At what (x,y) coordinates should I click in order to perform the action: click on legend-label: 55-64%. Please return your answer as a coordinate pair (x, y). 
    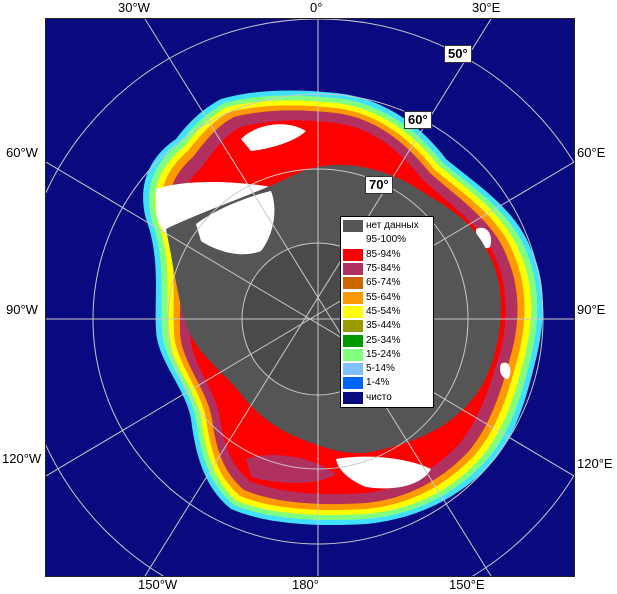
    Looking at the image, I should click on (383, 297).